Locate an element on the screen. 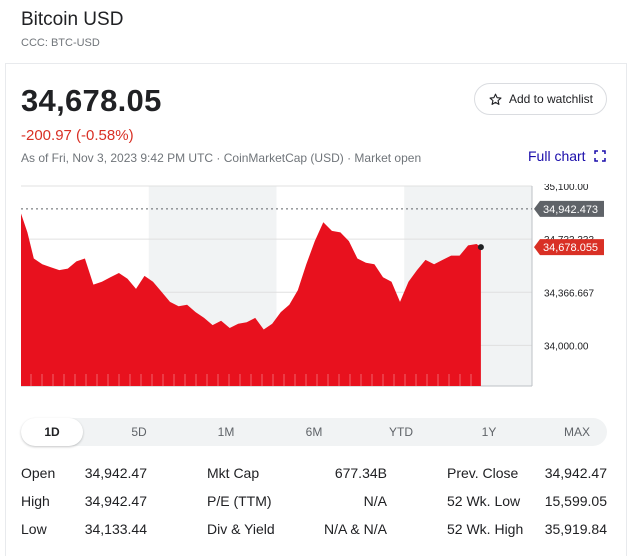  current-price-tag-text: 34,678.055 is located at coordinates (570, 248).